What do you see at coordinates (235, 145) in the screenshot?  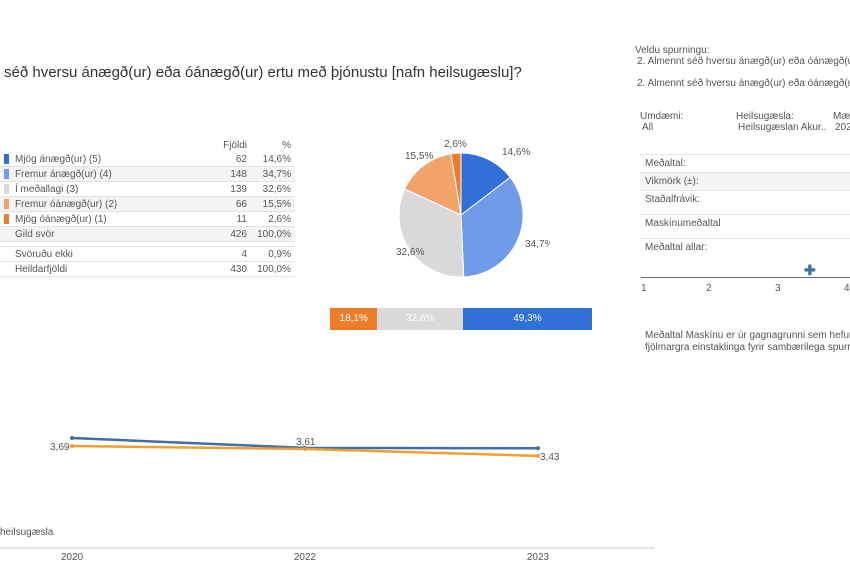 I see `col-count: Fjöldi` at bounding box center [235, 145].